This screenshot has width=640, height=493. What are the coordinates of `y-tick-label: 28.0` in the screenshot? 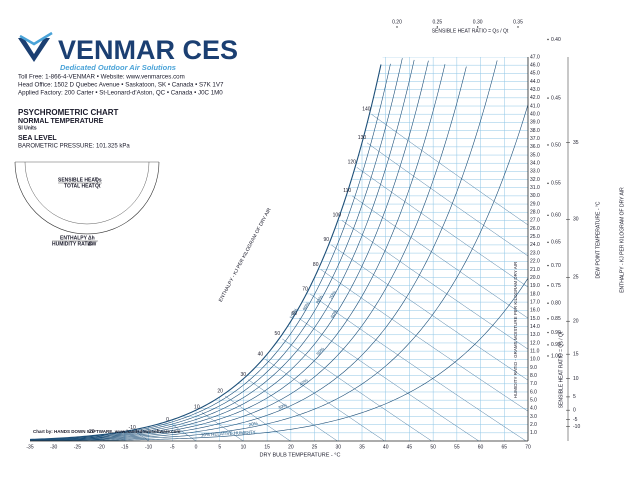 It's located at (535, 213).